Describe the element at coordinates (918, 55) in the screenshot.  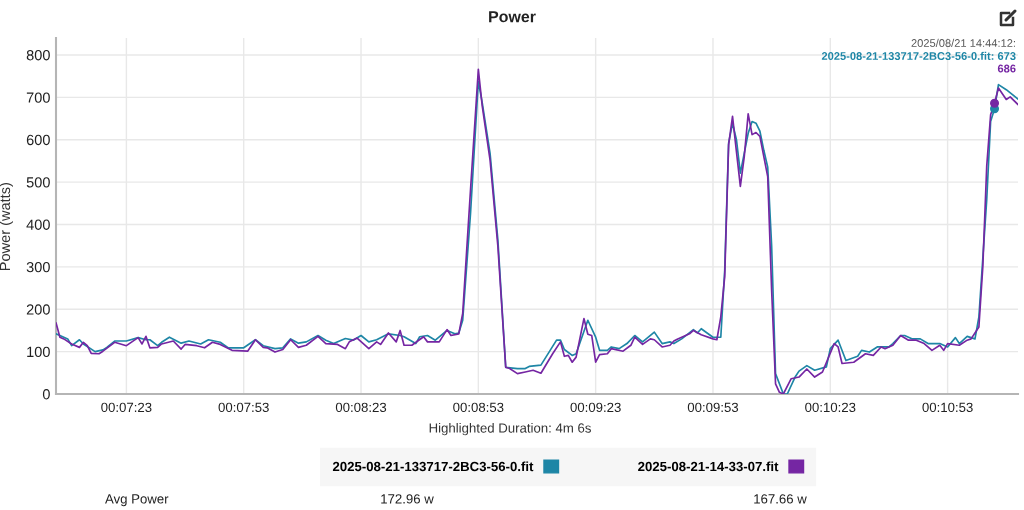
I see `annotation: 2025-08-21-133717-2BC3-56-0.fit: 673` at that location.